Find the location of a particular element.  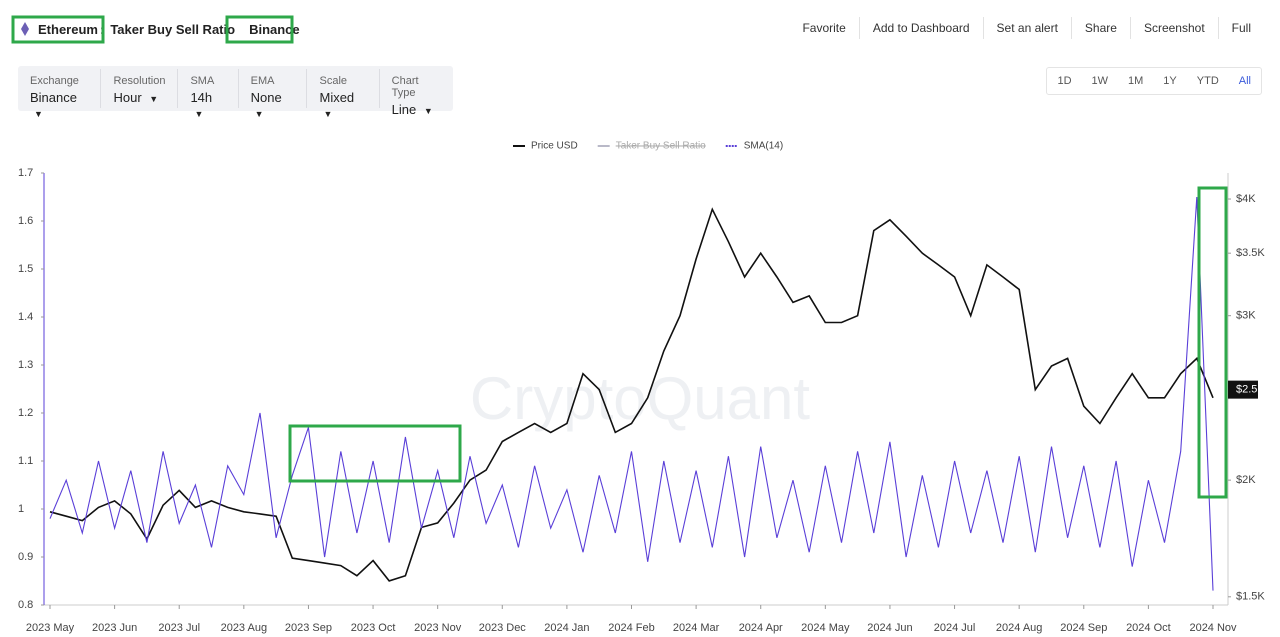

eth-icon is located at coordinates (25, 29).